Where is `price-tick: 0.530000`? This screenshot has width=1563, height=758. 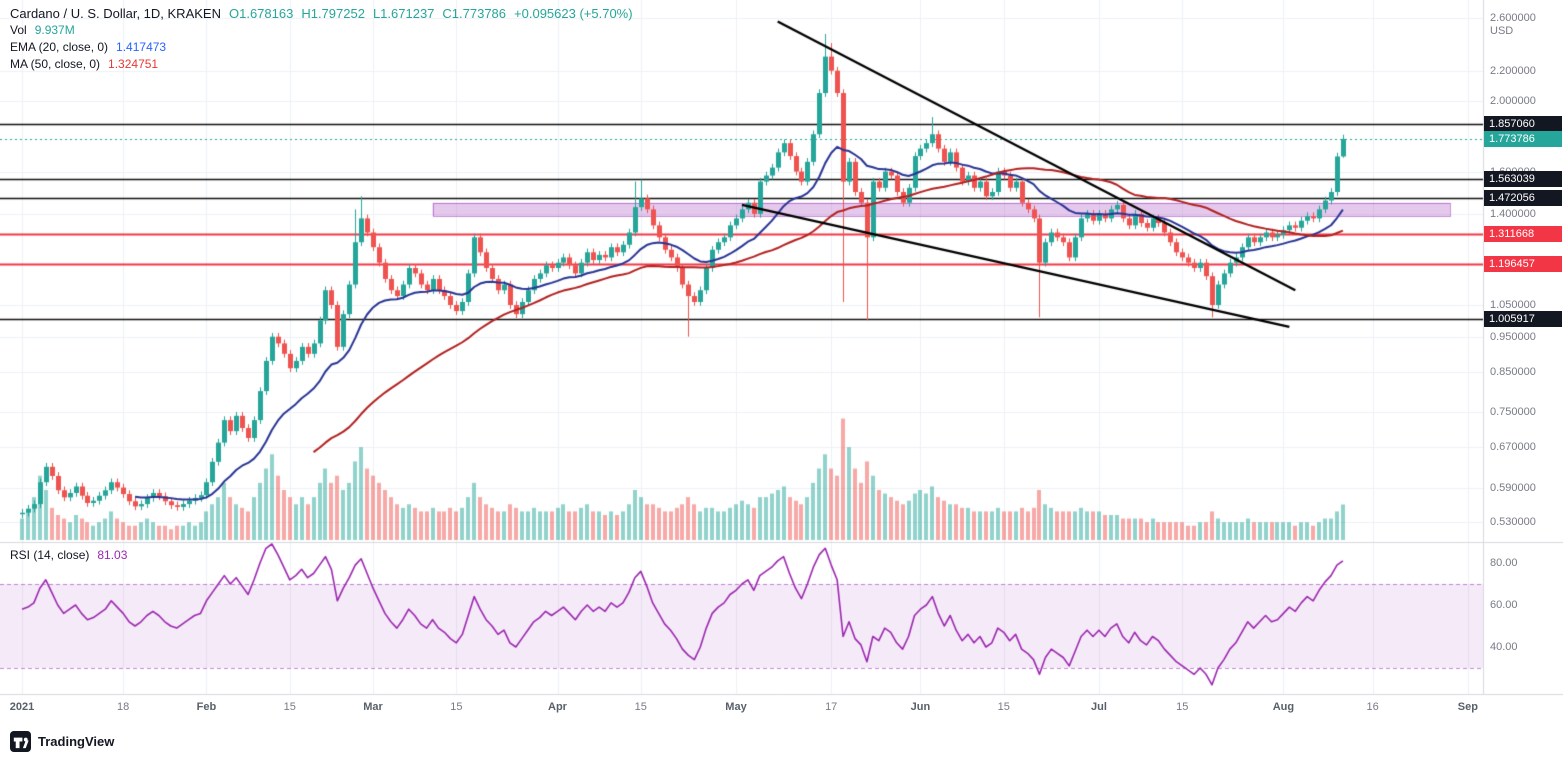 price-tick: 0.530000 is located at coordinates (1513, 521).